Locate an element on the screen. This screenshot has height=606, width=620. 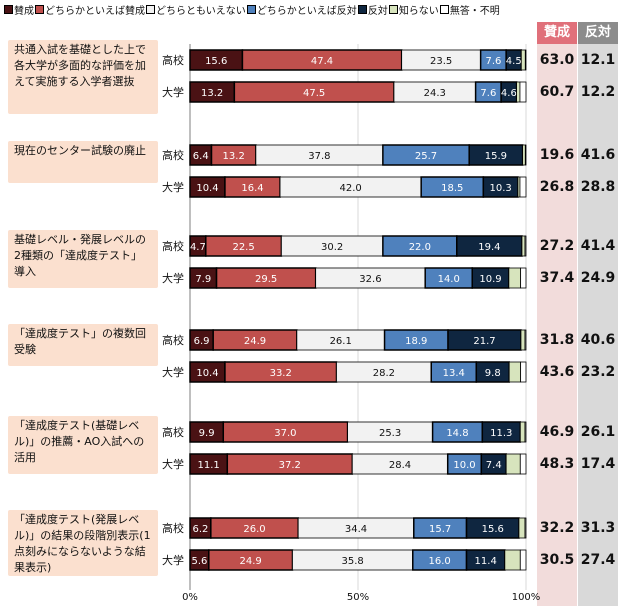
data-label: 14.8 is located at coordinates (457, 433).